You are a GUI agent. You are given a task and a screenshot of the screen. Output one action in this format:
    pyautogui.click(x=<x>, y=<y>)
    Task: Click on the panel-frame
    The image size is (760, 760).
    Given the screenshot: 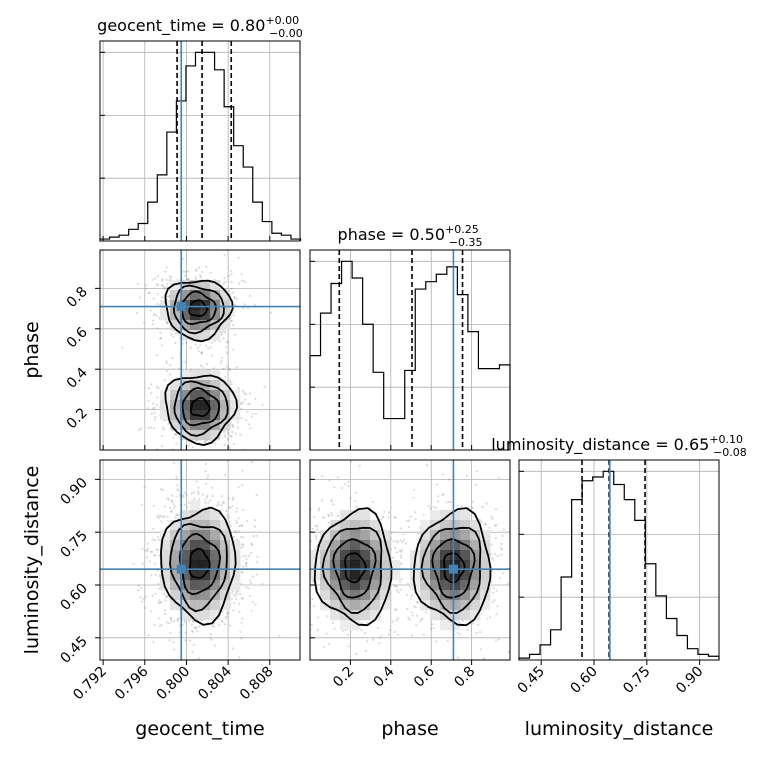 What is the action you would take?
    pyautogui.click(x=619, y=560)
    